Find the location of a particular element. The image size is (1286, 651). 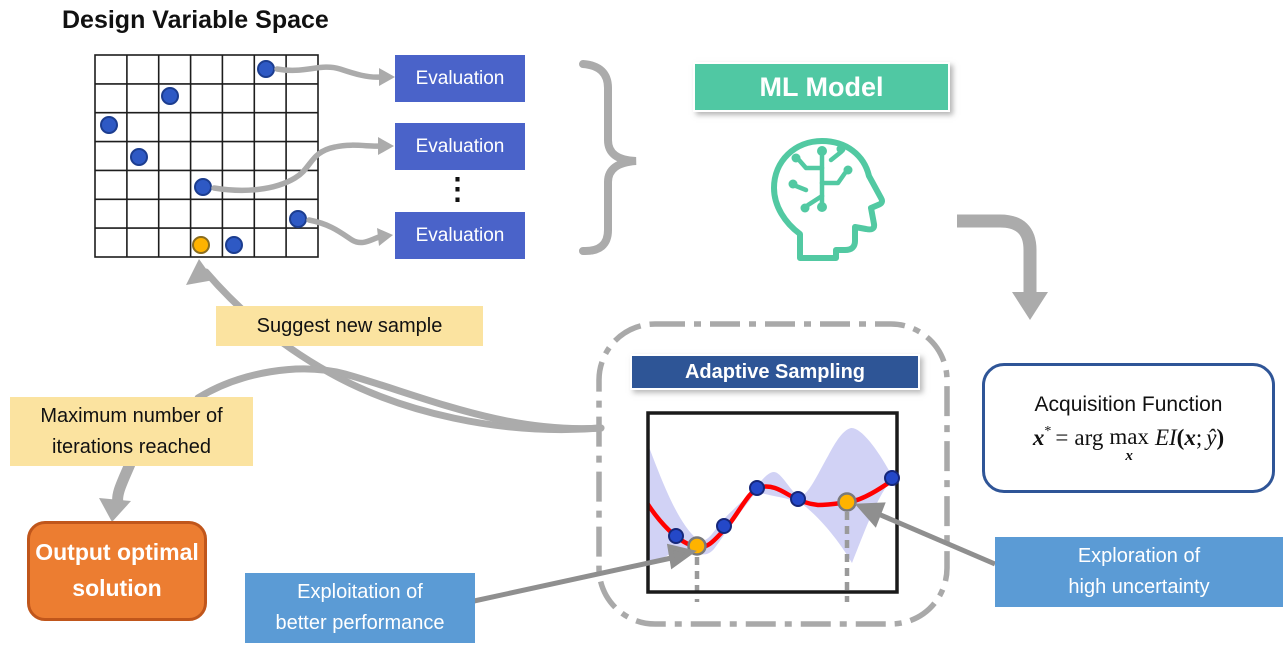

suggest-arrowhead is located at coordinates (200, 272).